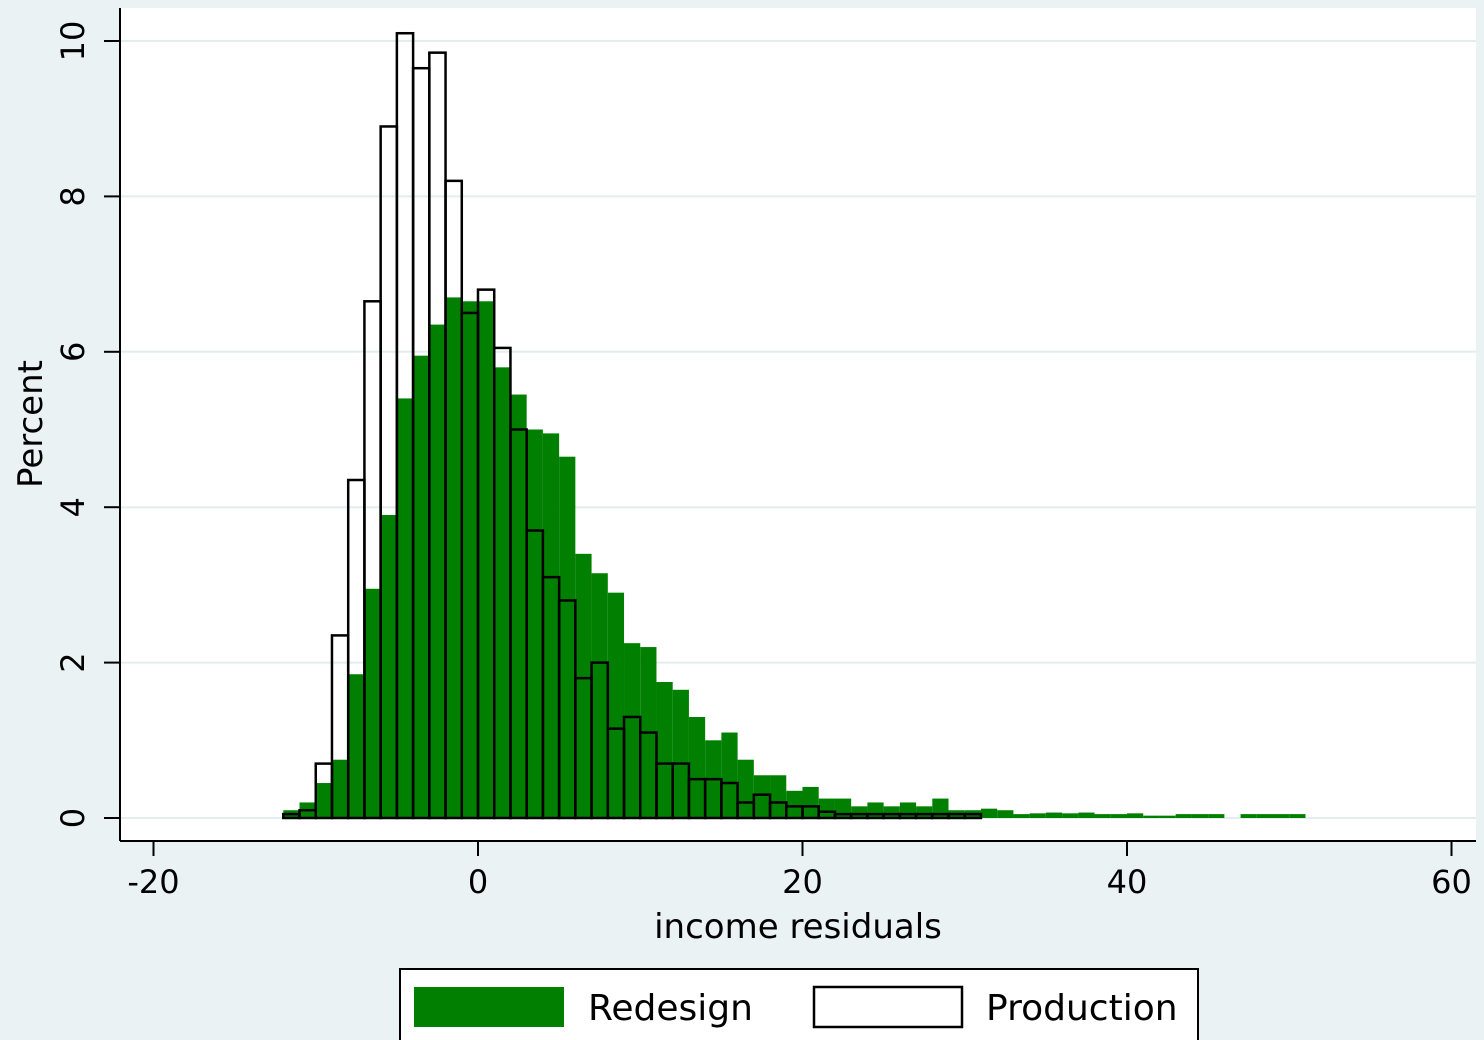 This screenshot has height=1040, width=1484. I want to click on y-tick-label: 8, so click(73, 196).